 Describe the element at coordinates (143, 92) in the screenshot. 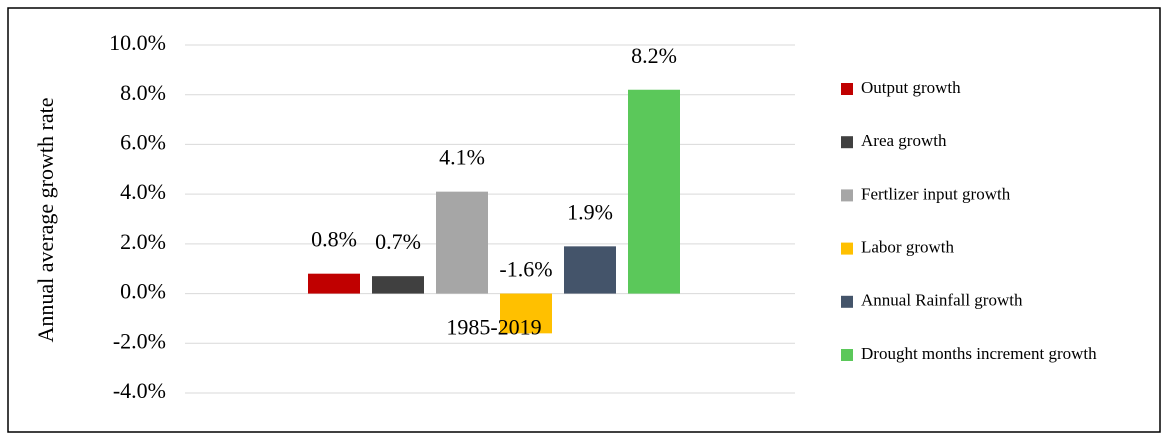

I see `y-tick-label: 8.0%` at that location.